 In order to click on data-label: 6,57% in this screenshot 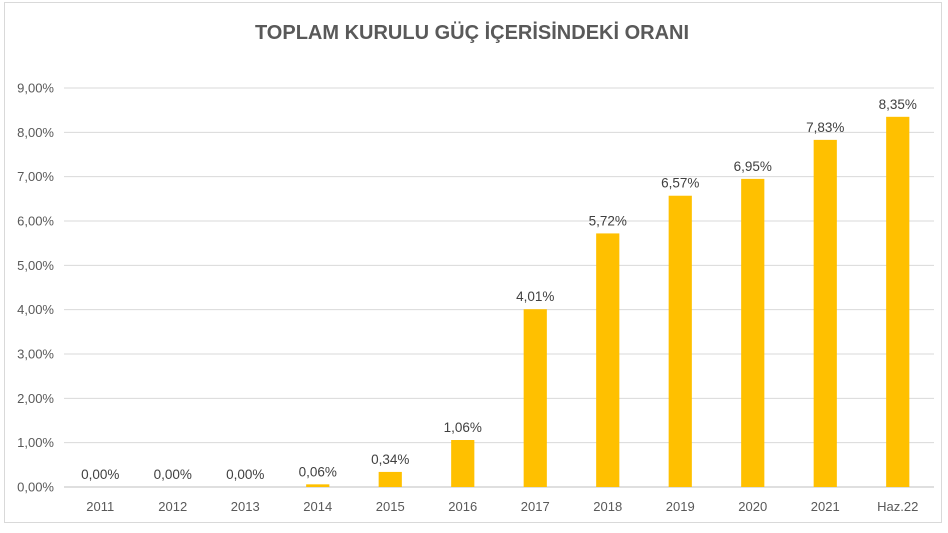, I will do `click(680, 183)`.